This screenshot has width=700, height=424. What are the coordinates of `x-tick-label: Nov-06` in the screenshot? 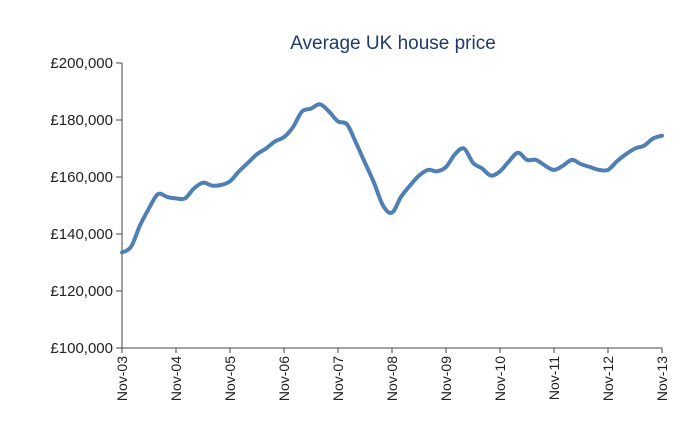 It's located at (284, 378).